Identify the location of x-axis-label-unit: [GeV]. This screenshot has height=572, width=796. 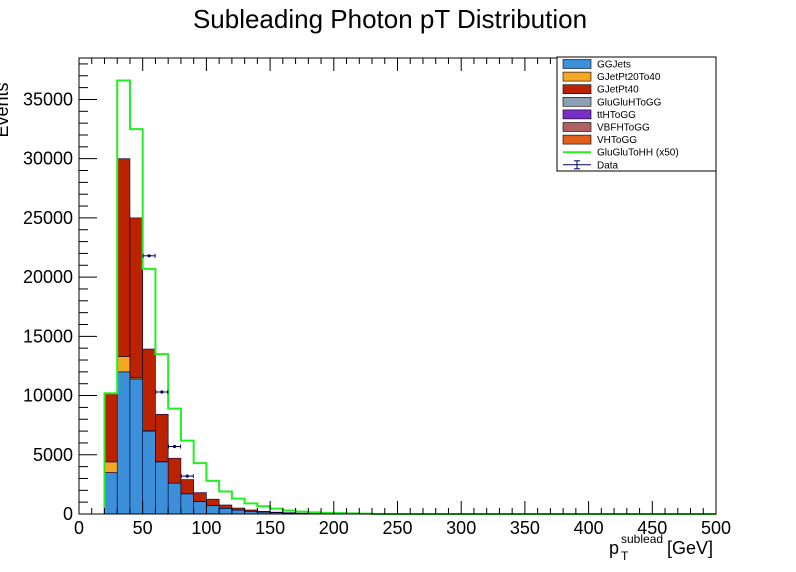
(690, 548).